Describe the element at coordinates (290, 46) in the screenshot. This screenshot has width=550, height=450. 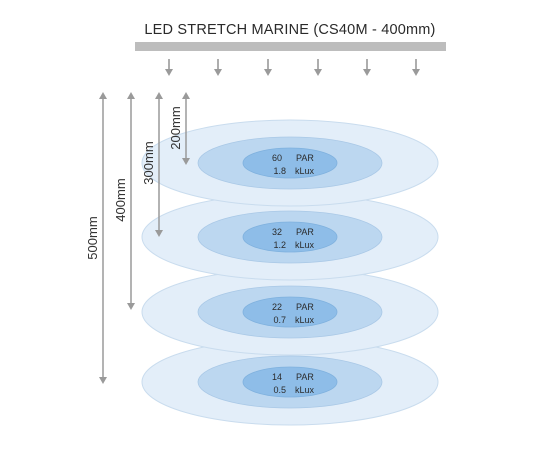
I see `led-light-bar` at that location.